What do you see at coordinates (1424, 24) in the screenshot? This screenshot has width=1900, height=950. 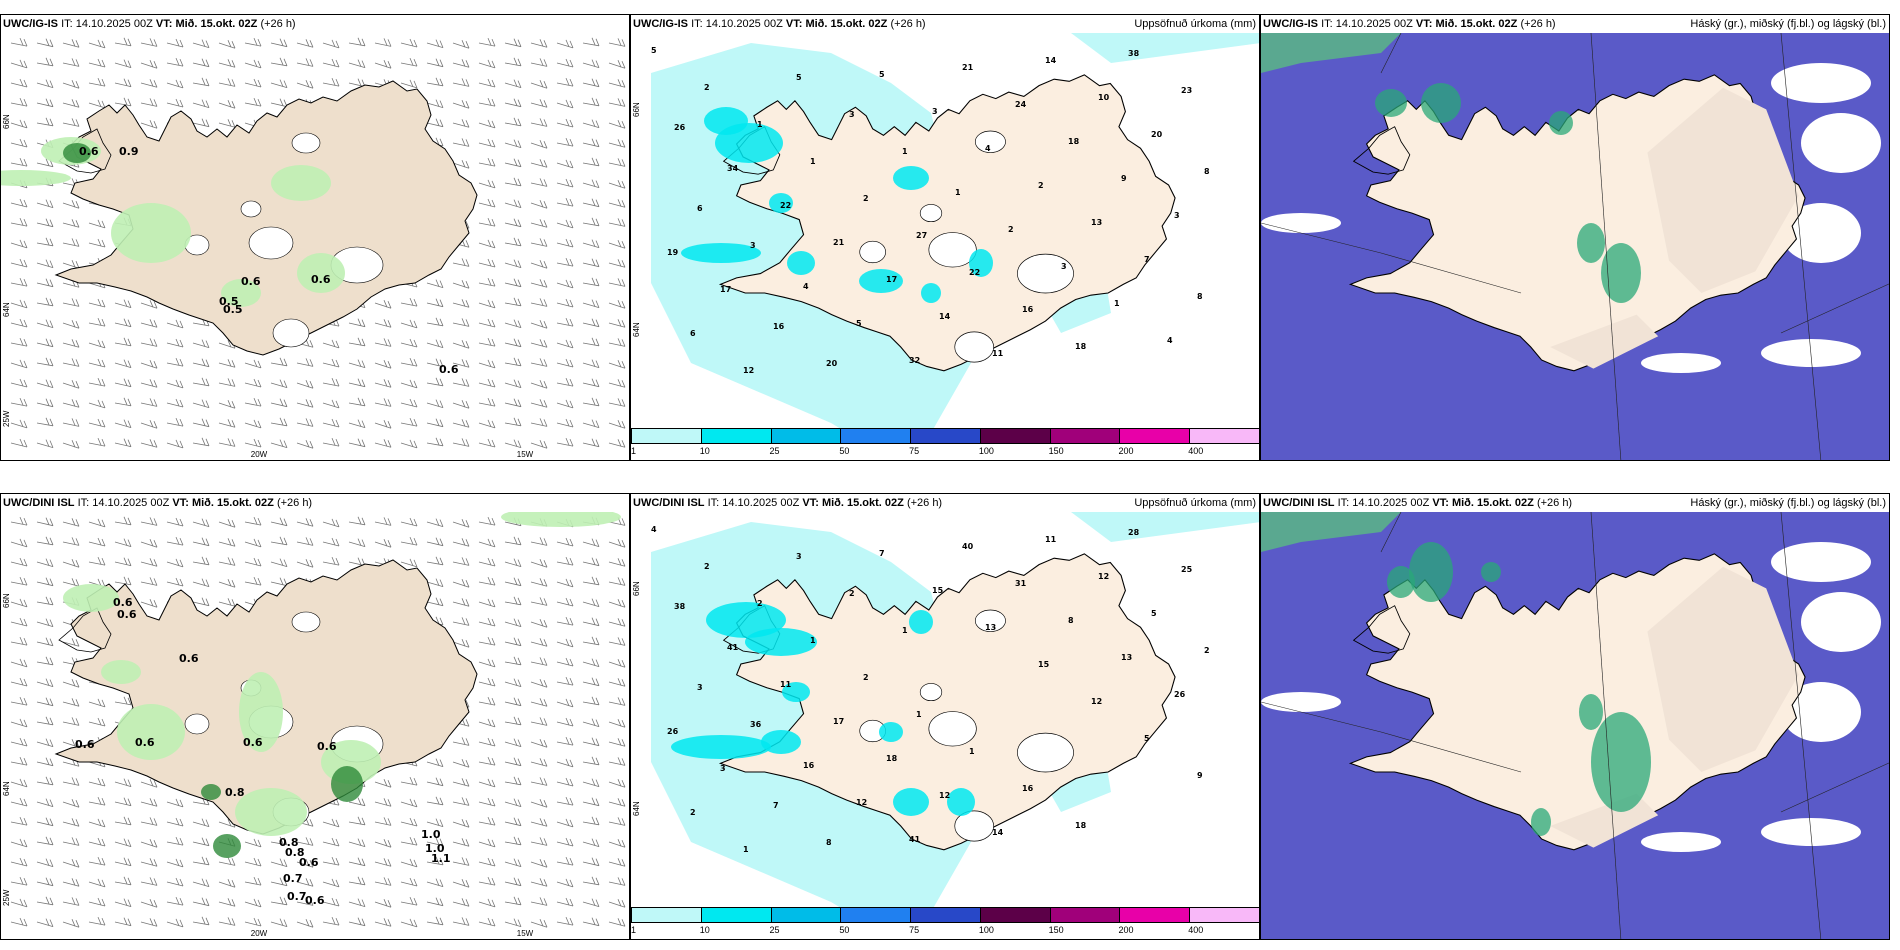 I see `title-vt-label: VT:` at bounding box center [1424, 24].